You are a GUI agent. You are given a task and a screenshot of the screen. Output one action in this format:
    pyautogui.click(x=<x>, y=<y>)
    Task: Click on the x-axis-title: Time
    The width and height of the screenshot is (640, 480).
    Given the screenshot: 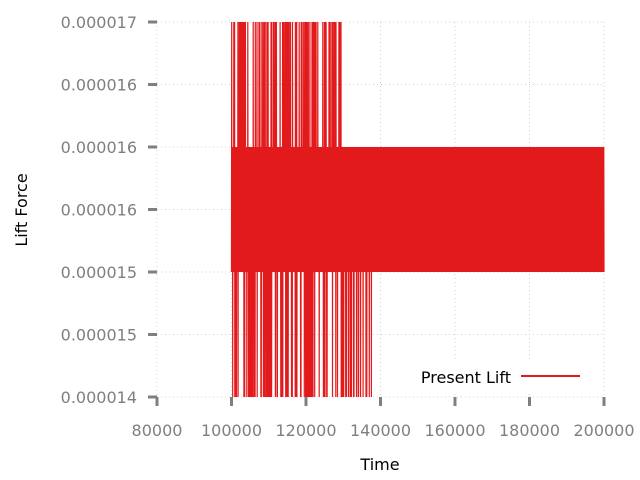 What is the action you would take?
    pyautogui.click(x=379, y=464)
    